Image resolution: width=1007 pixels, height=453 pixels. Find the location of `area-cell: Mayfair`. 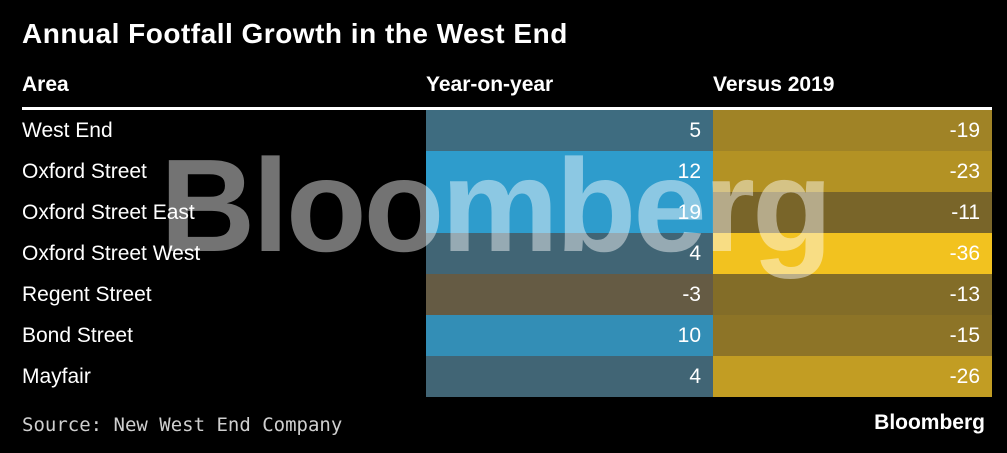

area-cell: Mayfair is located at coordinates (56, 376).